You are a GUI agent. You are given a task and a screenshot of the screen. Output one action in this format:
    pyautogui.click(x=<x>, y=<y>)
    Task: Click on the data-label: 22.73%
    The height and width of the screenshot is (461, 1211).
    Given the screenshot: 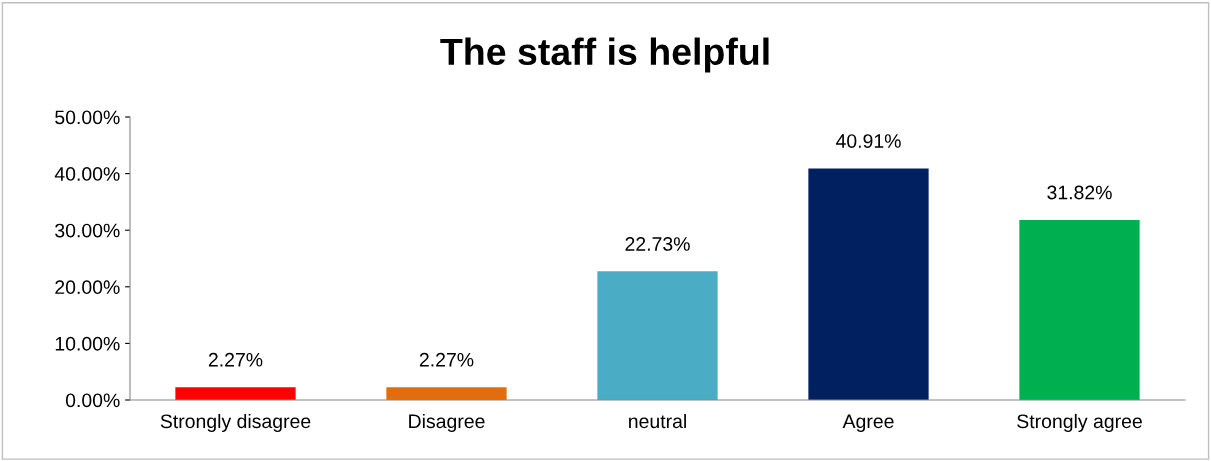 What is the action you would take?
    pyautogui.click(x=657, y=244)
    